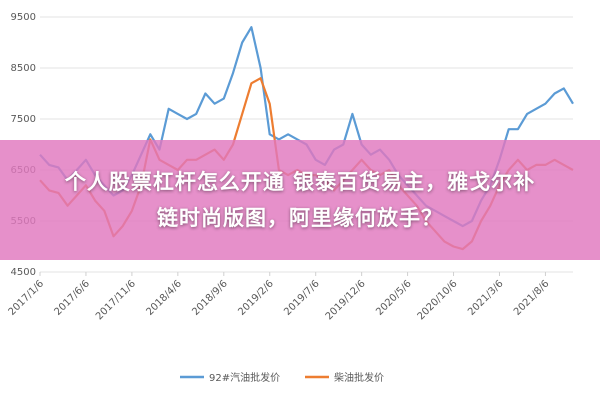 This screenshot has width=600, height=404. Describe the element at coordinates (438, 300) in the screenshot. I see `x-tick-label: 2020/10/6` at that location.